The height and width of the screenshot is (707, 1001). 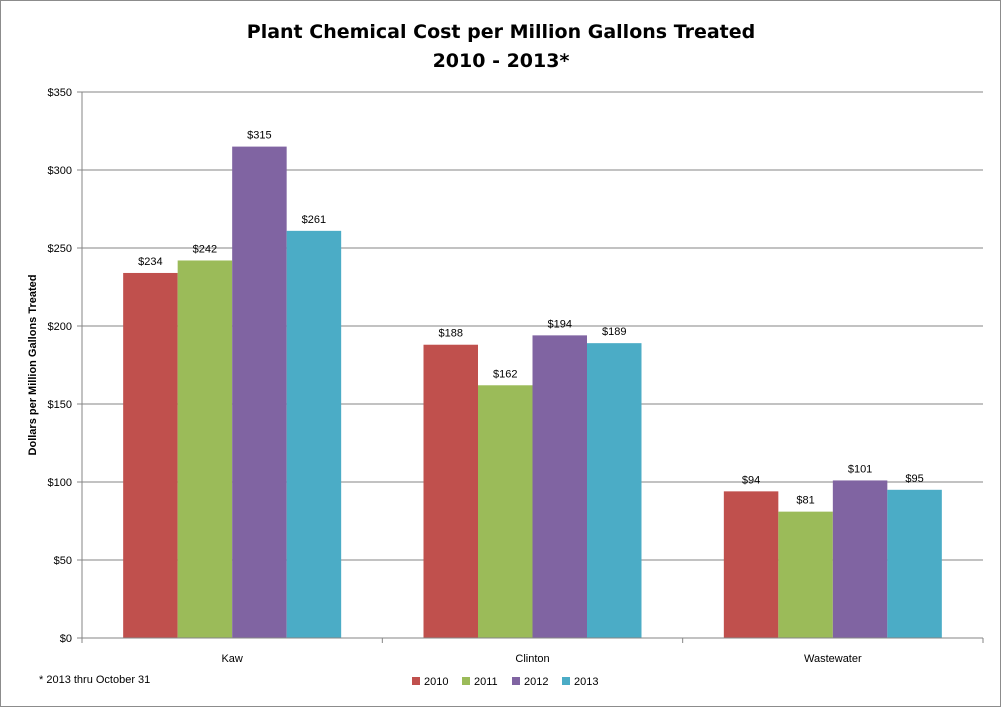 What do you see at coordinates (451, 334) in the screenshot?
I see `data-label: $188` at bounding box center [451, 334].